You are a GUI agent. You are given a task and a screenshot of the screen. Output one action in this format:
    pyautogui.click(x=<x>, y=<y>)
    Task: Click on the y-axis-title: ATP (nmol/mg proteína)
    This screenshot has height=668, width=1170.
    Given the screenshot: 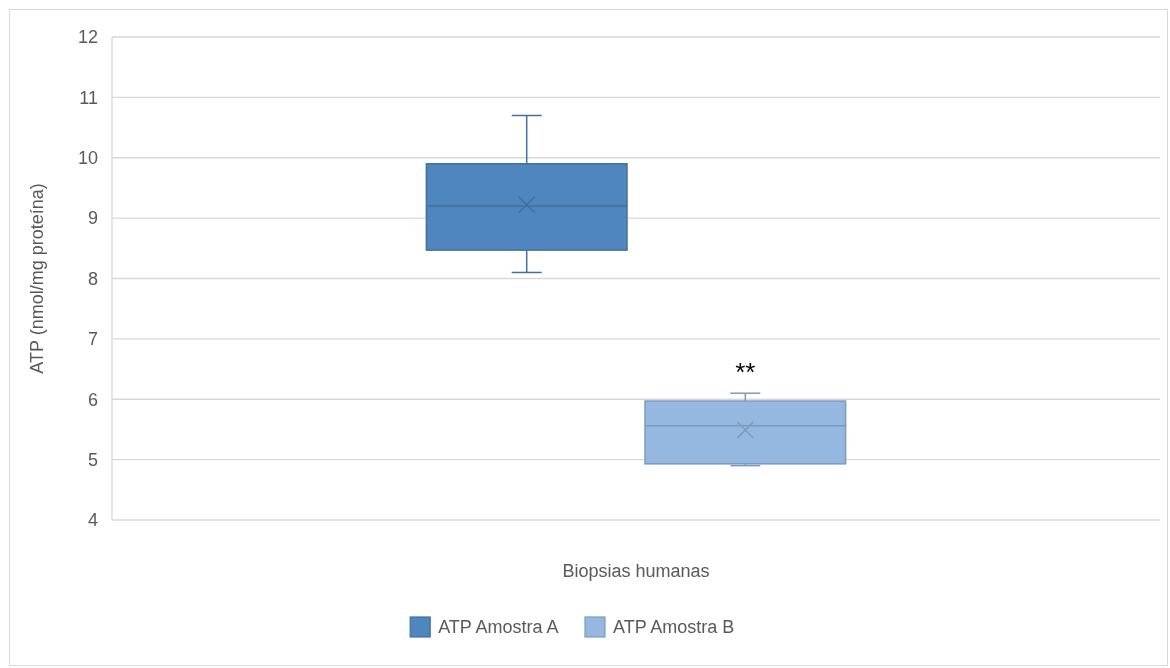 What is the action you would take?
    pyautogui.click(x=37, y=278)
    